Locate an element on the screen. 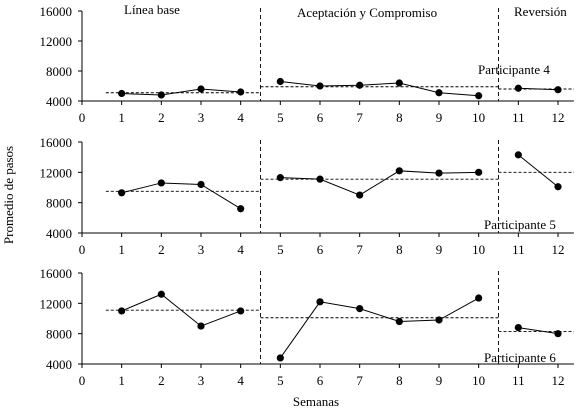  panel-3-x-tick-label: 3 is located at coordinates (201, 380).